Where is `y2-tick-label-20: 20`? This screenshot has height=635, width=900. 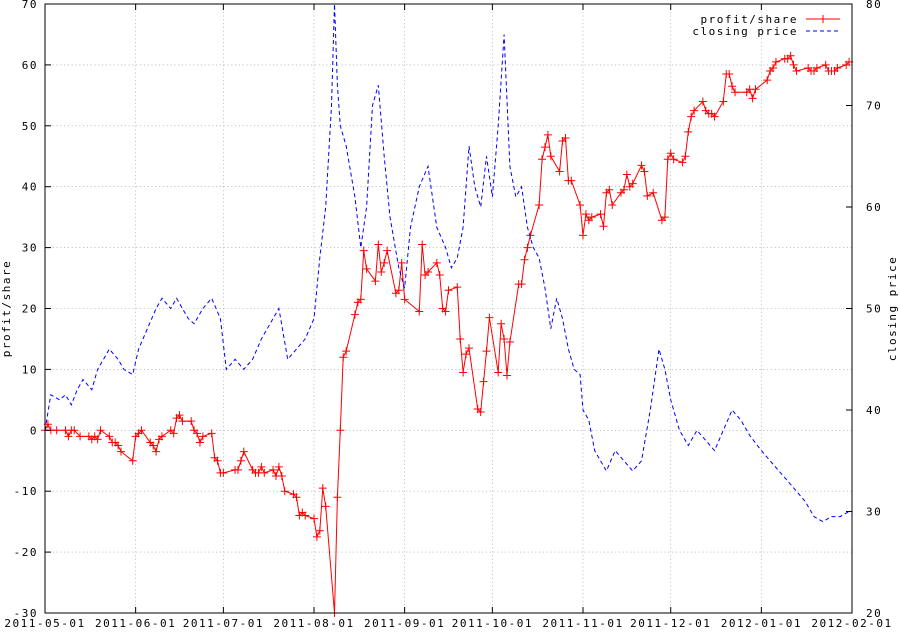
y2-tick-label-20: 20 is located at coordinates (874, 613).